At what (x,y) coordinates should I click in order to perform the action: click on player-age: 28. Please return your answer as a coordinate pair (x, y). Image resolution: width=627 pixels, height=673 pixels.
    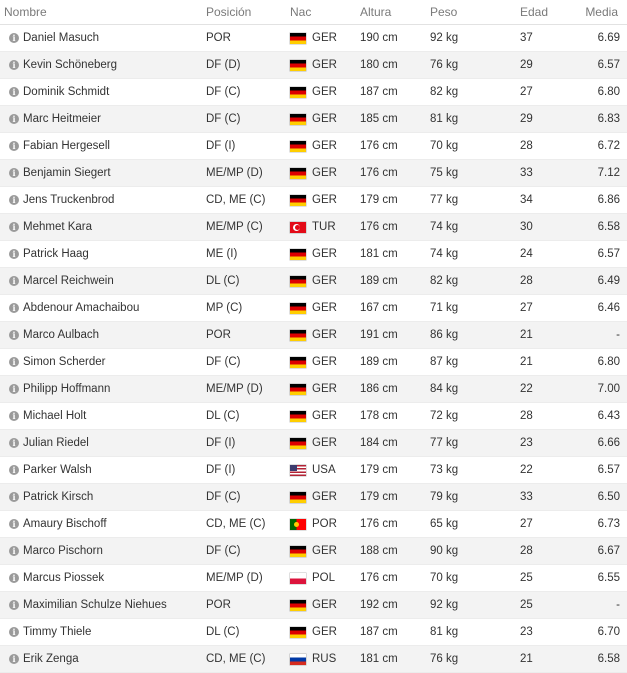
    Looking at the image, I should click on (526, 146).